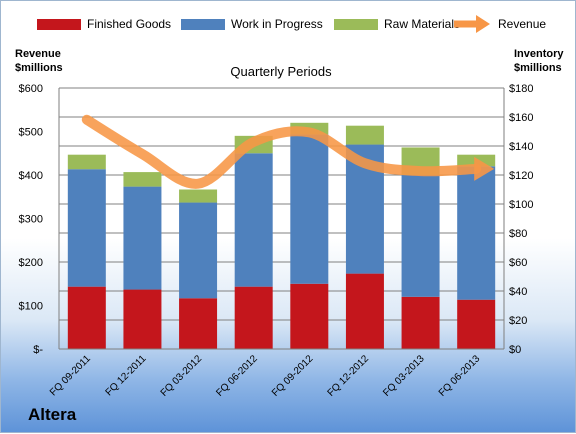 The image size is (576, 434). What do you see at coordinates (31, 263) in the screenshot?
I see `left-axis-tick-label: $200` at bounding box center [31, 263].